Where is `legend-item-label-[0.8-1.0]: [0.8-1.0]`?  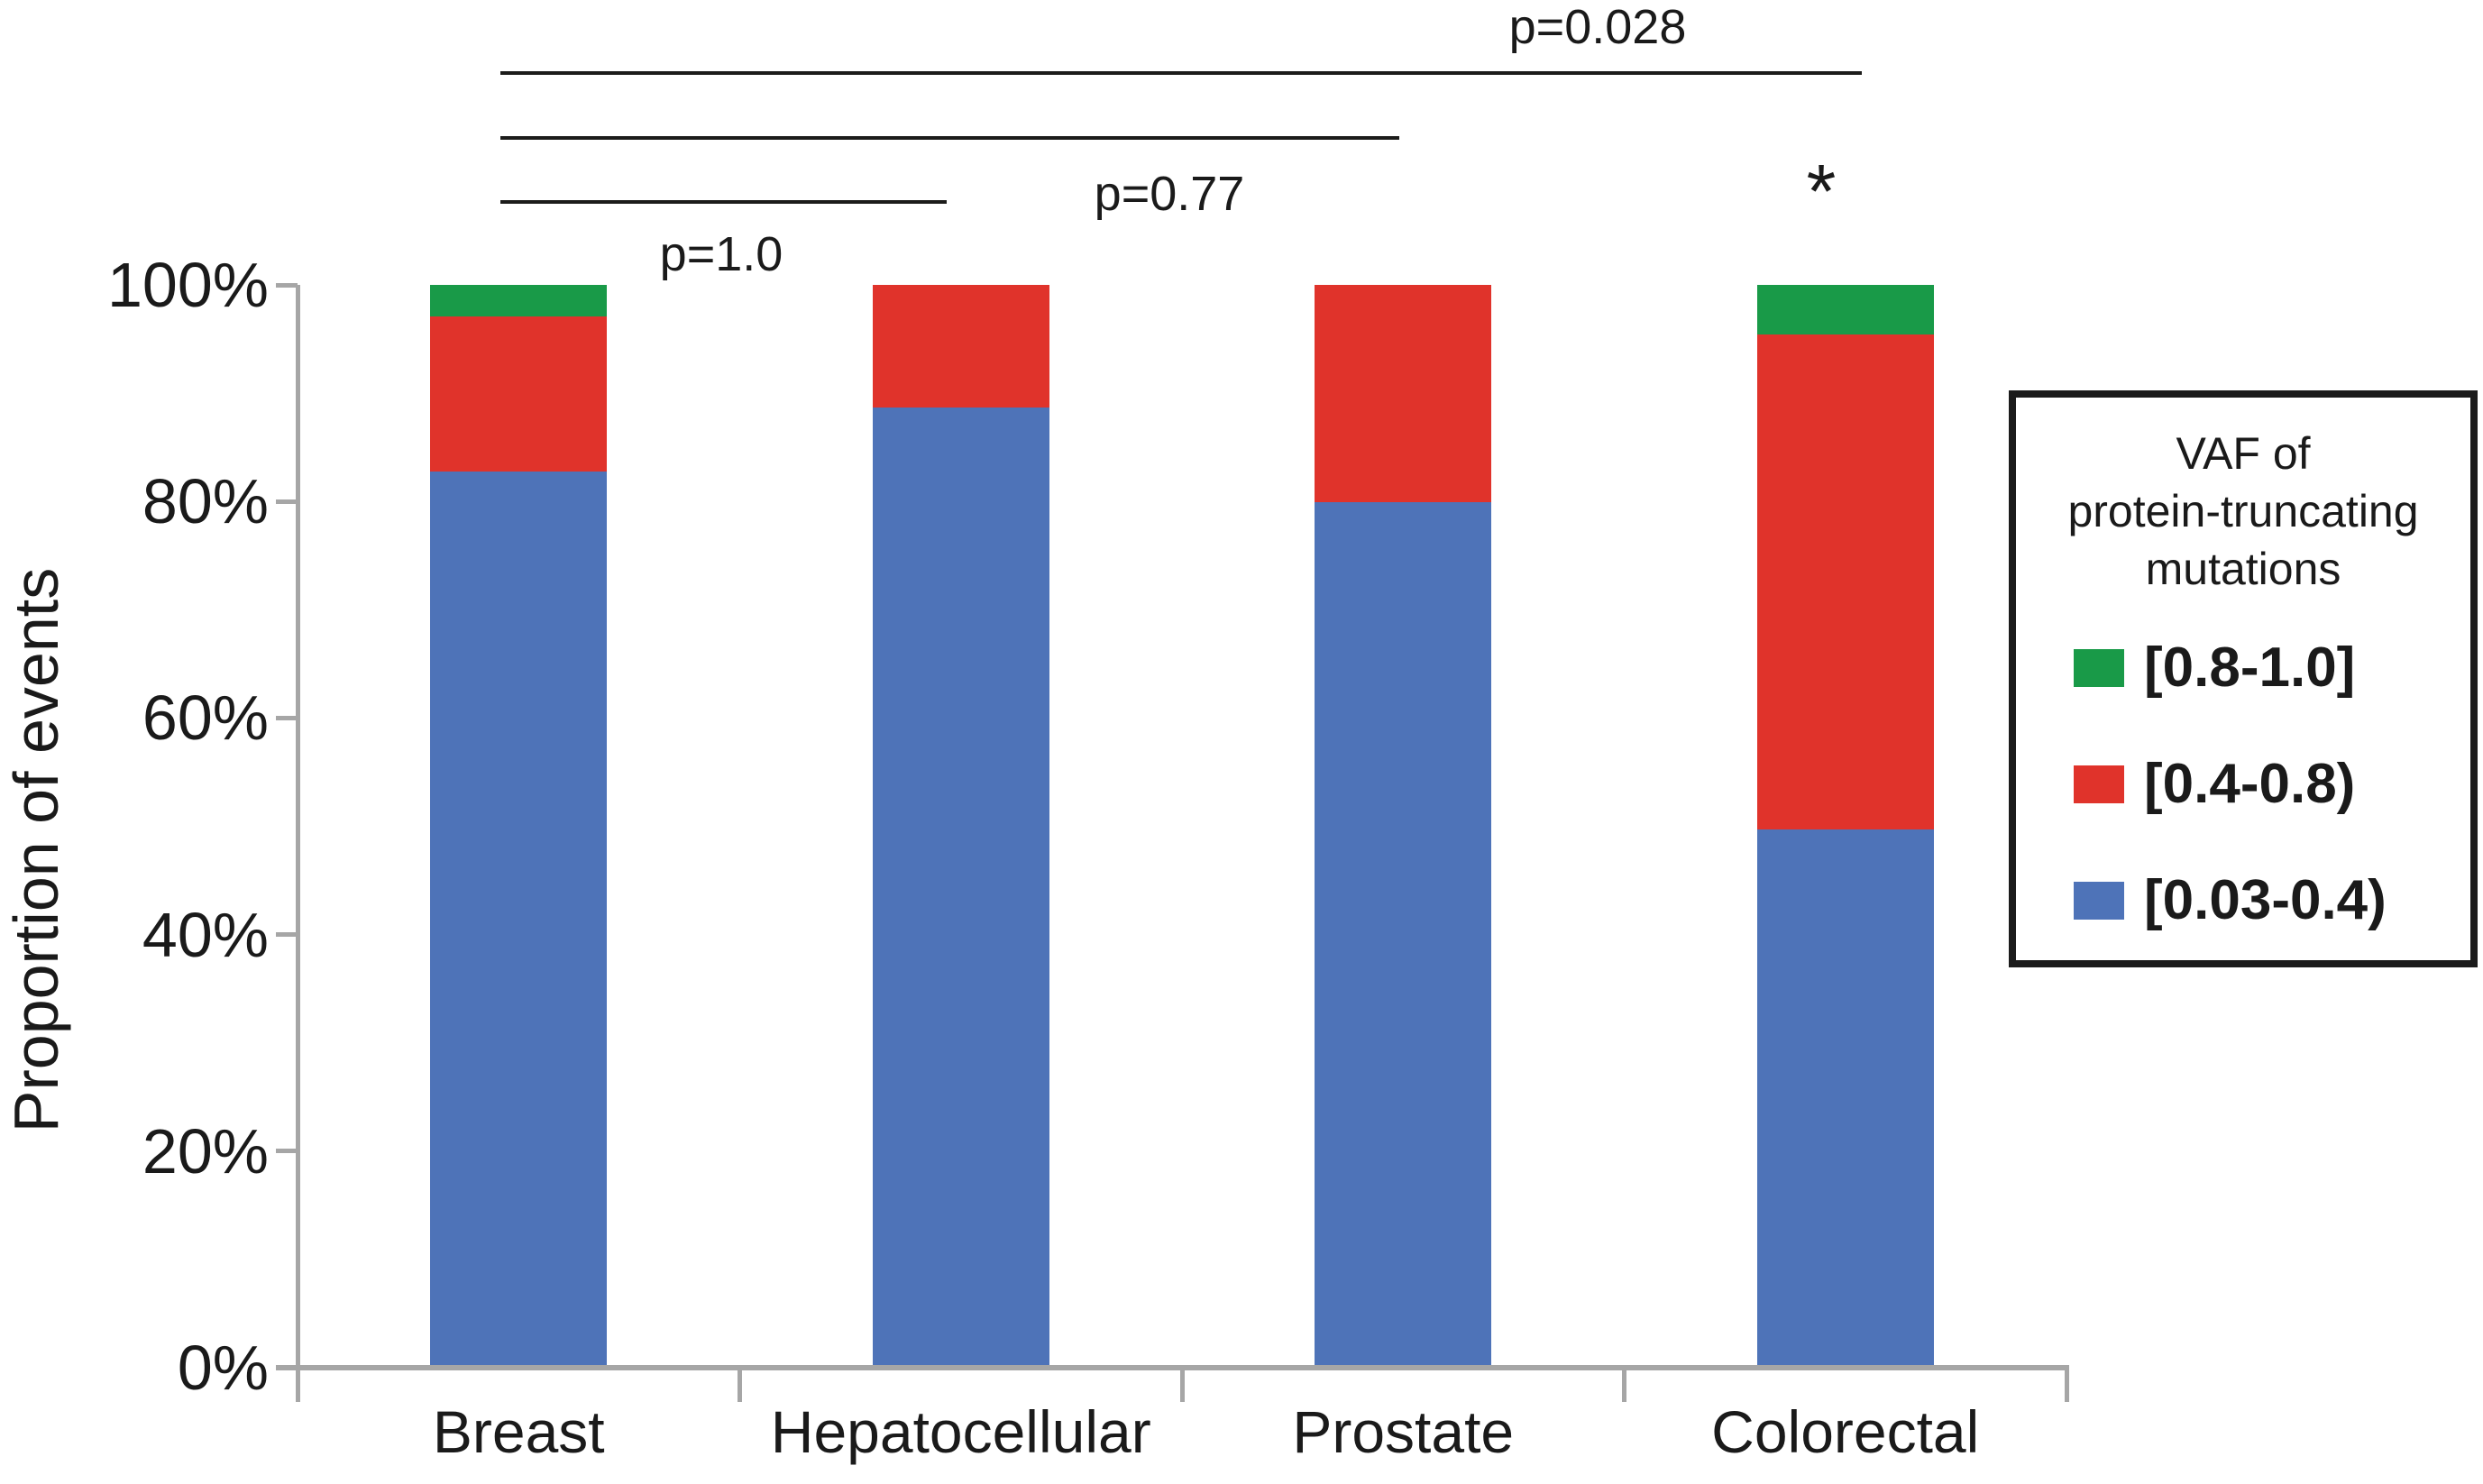 legend-item-label-[0.8-1.0]: [0.8-1.0] is located at coordinates (2250, 668).